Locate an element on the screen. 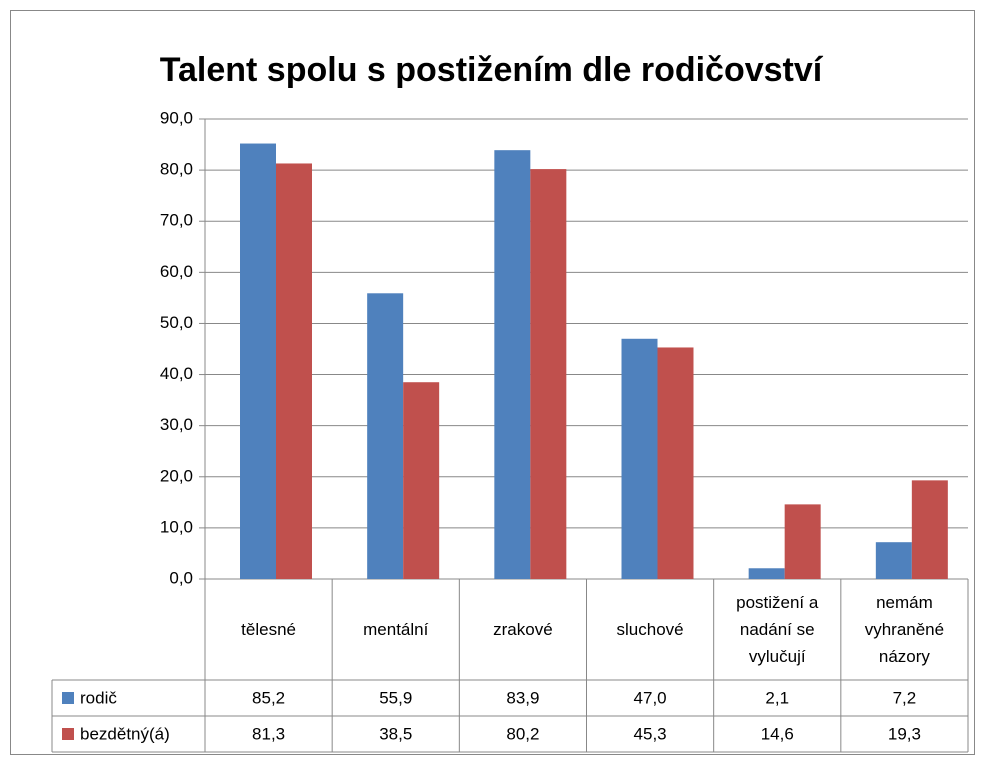 The width and height of the screenshot is (982, 763). x-tick-label-box: nemám vyhraněné názory is located at coordinates (904, 629).